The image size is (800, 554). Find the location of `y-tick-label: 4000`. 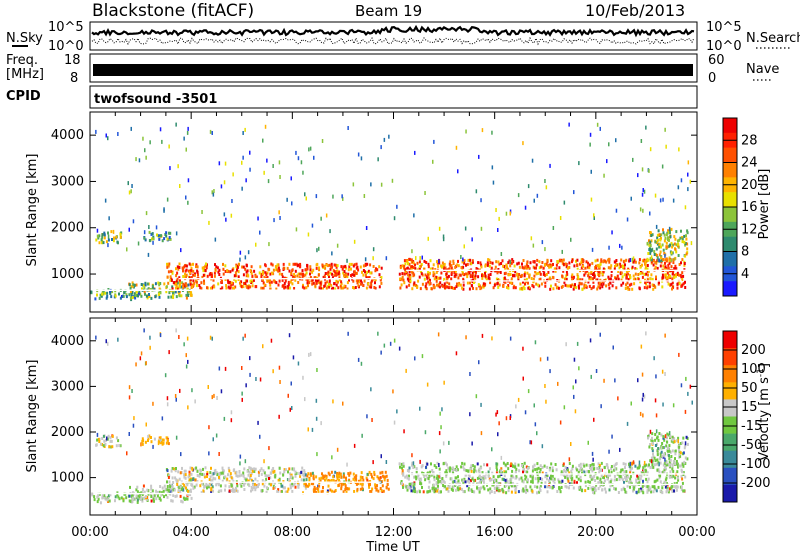

y-tick-label: 4000 is located at coordinates (67, 341).